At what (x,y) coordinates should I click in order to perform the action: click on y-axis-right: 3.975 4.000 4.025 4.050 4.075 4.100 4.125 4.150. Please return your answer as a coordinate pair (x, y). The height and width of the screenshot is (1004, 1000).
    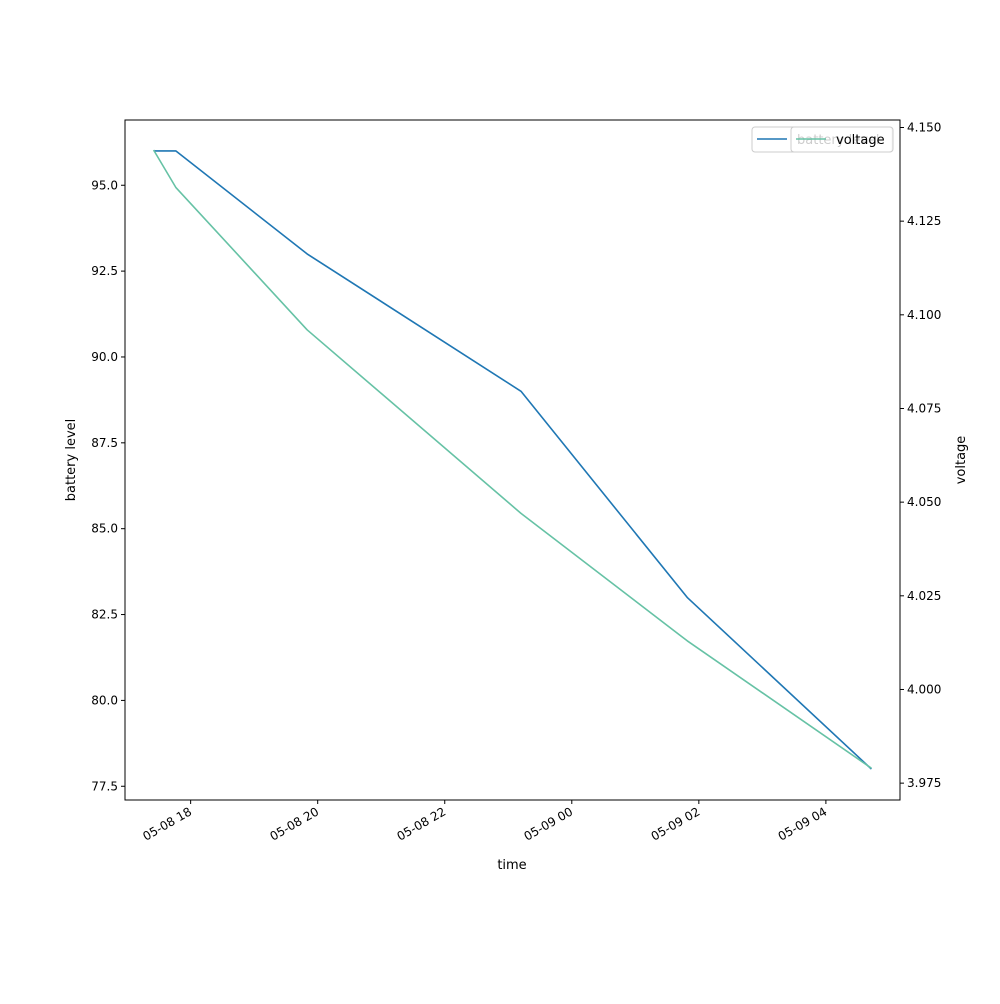
    Looking at the image, I should click on (920, 455).